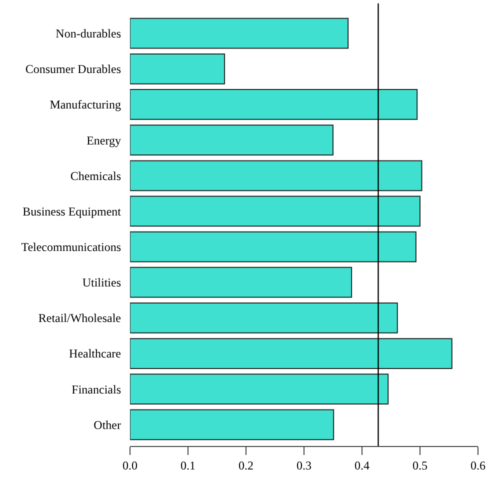 This screenshot has width=490, height=486. What do you see at coordinates (246, 465) in the screenshot?
I see `x-tick-label: 0.2` at bounding box center [246, 465].